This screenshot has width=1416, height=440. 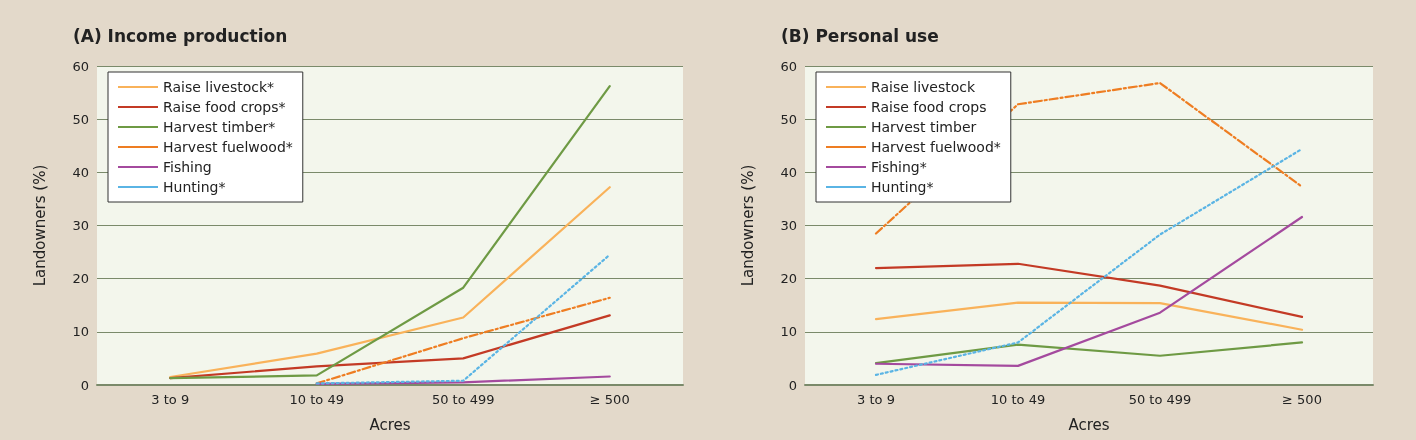 I want to click on chart-title: (A) Income production, so click(x=180, y=35).